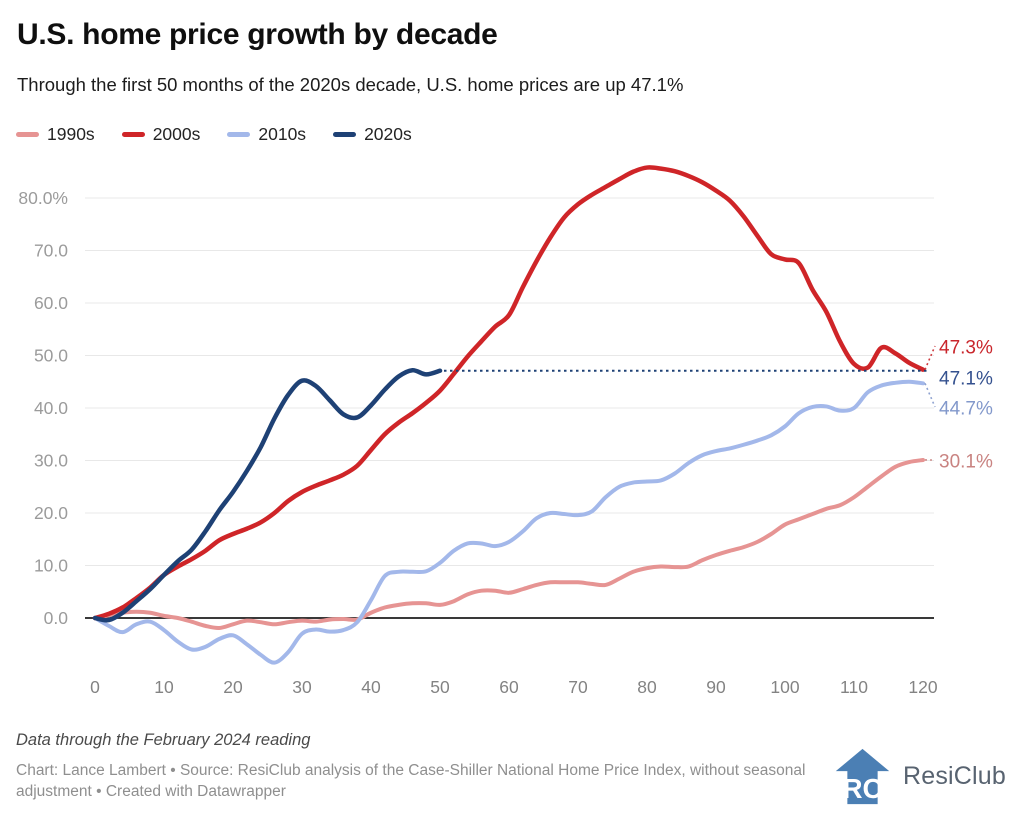  I want to click on end-value-label-2010s: 44.7%, so click(966, 409).